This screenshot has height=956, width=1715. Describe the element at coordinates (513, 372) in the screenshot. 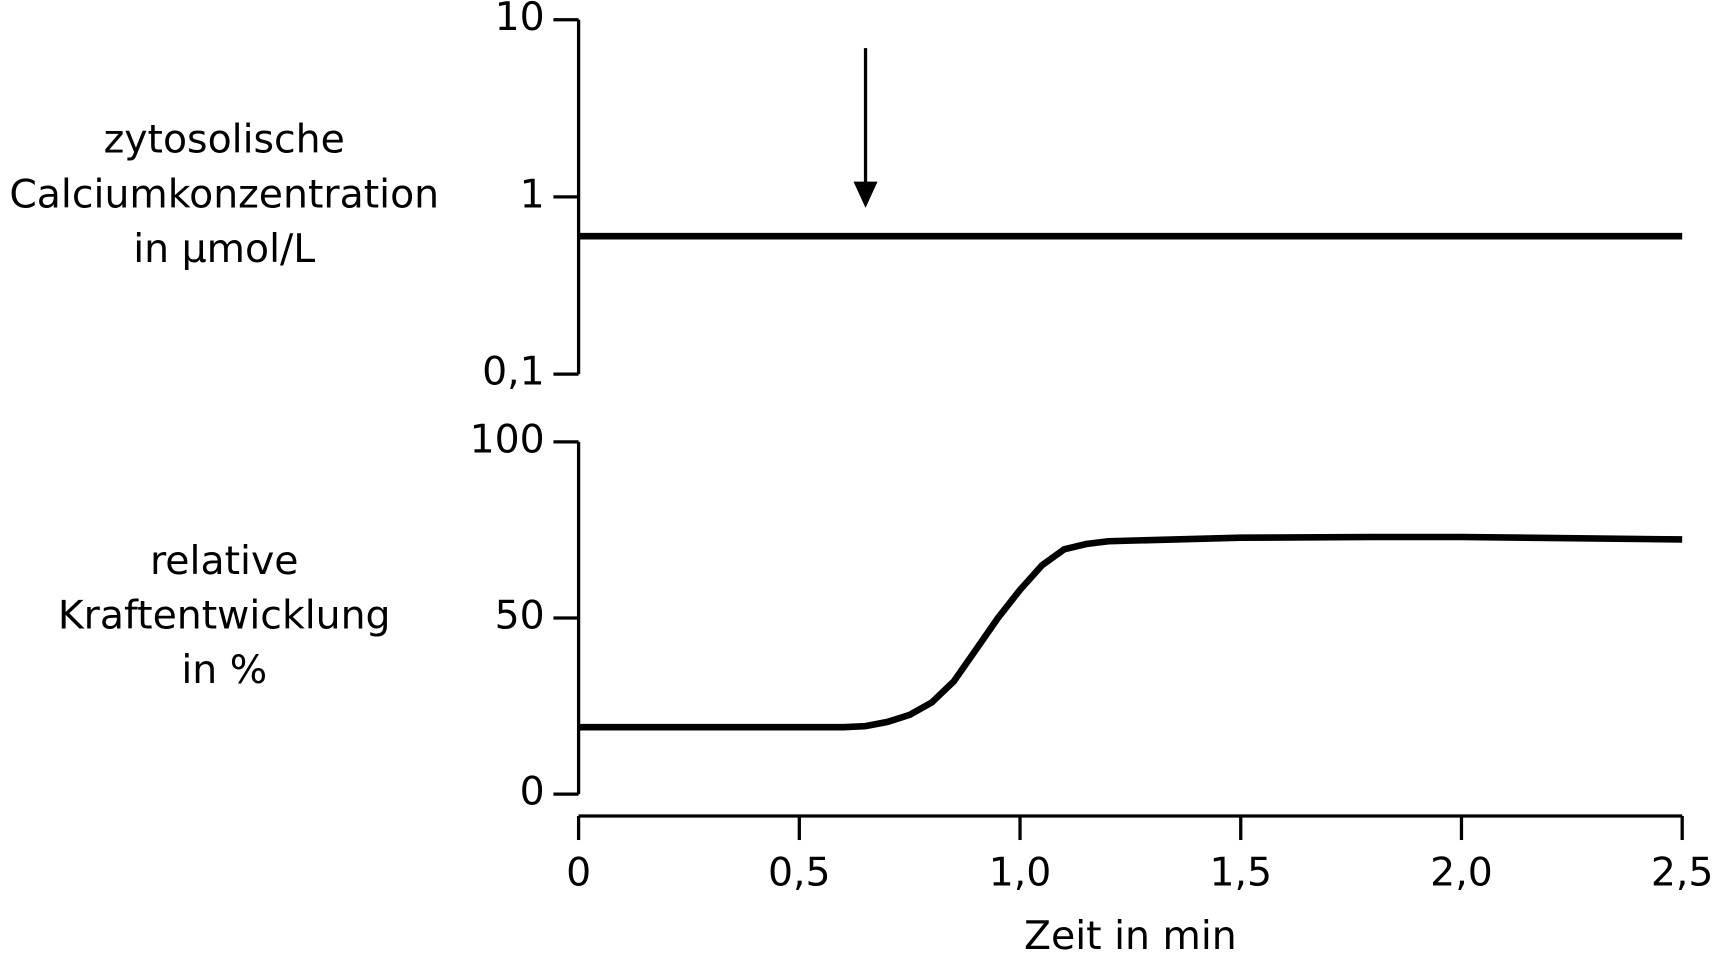

I see `y-tick-label: 0,1` at that location.